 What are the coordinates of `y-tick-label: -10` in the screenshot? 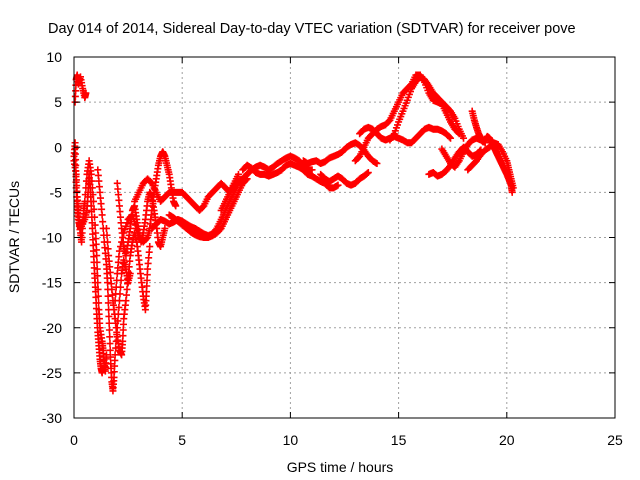 It's located at (52, 238).